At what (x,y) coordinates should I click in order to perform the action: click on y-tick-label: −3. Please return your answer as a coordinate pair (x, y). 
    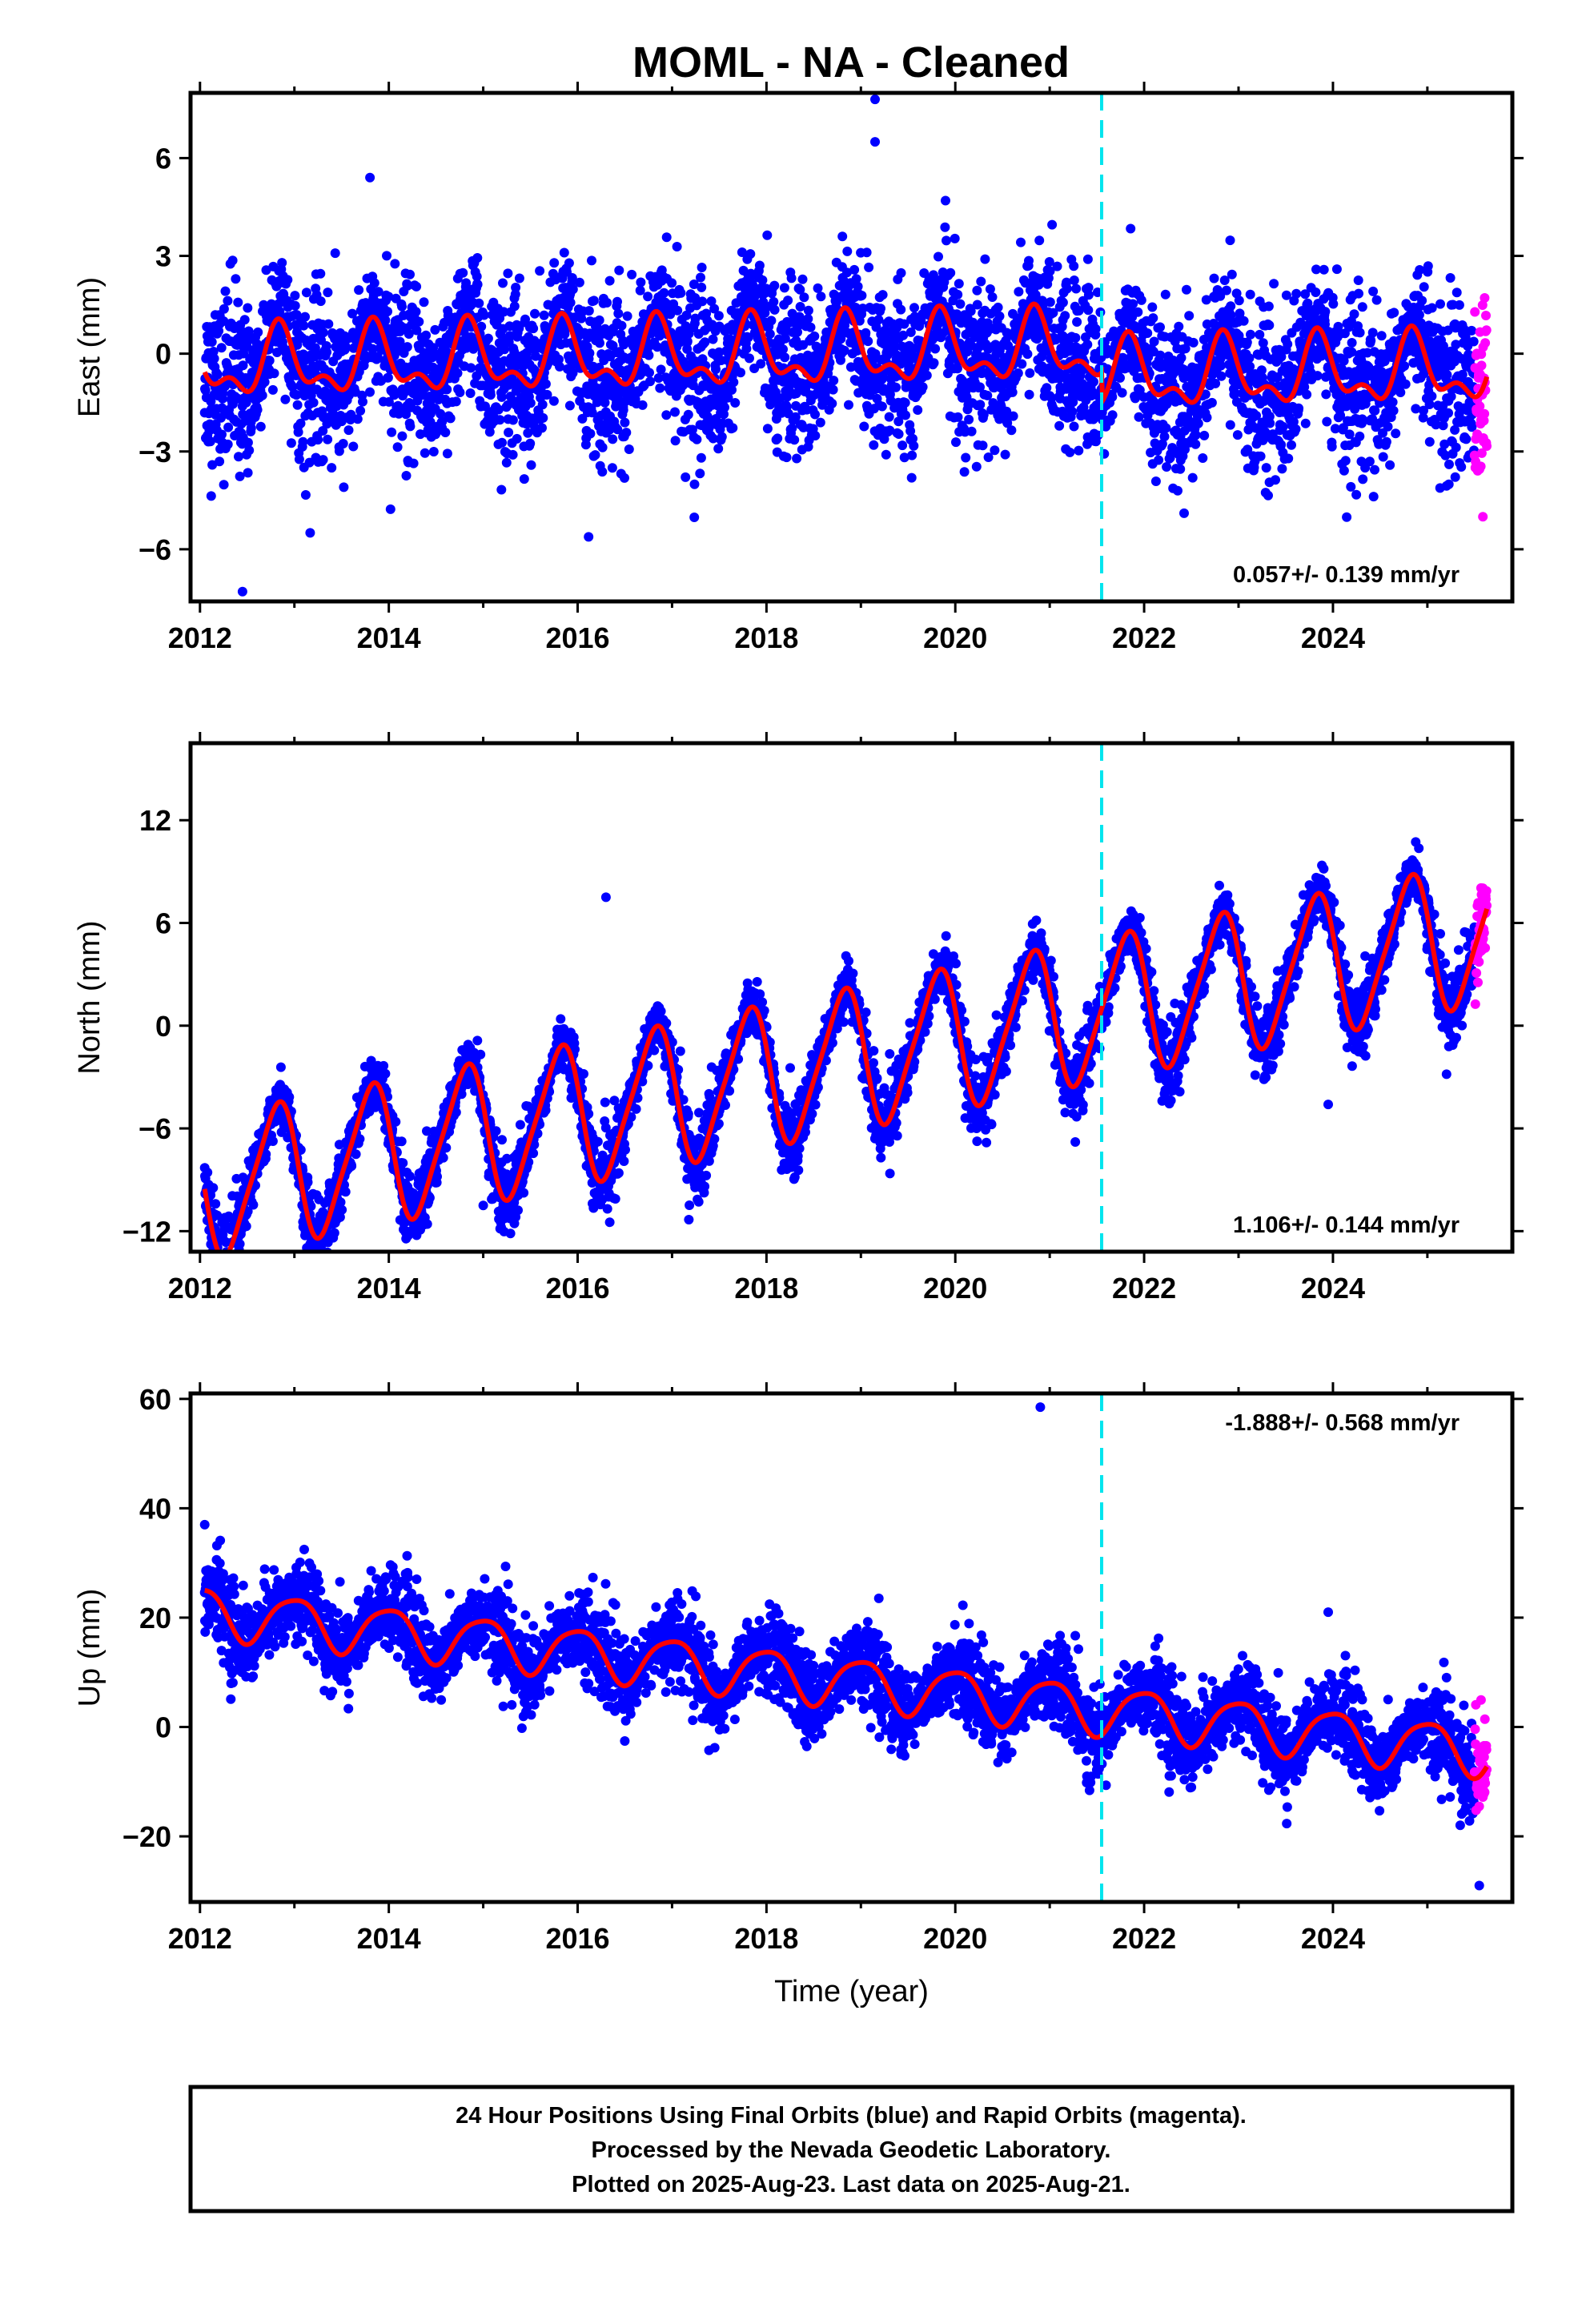
    Looking at the image, I should click on (155, 452).